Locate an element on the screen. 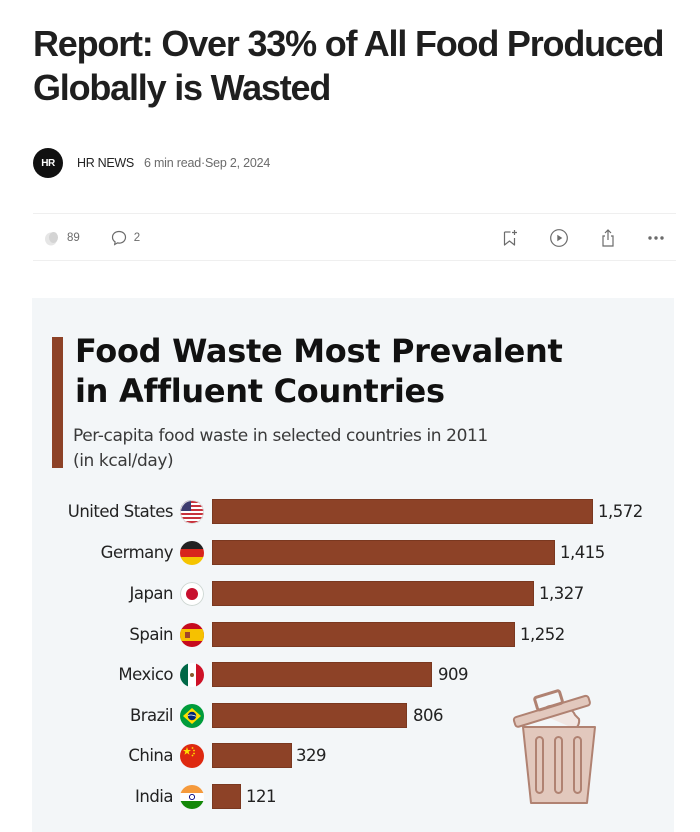 The width and height of the screenshot is (700, 832). clap-count: 89 is located at coordinates (73, 238).